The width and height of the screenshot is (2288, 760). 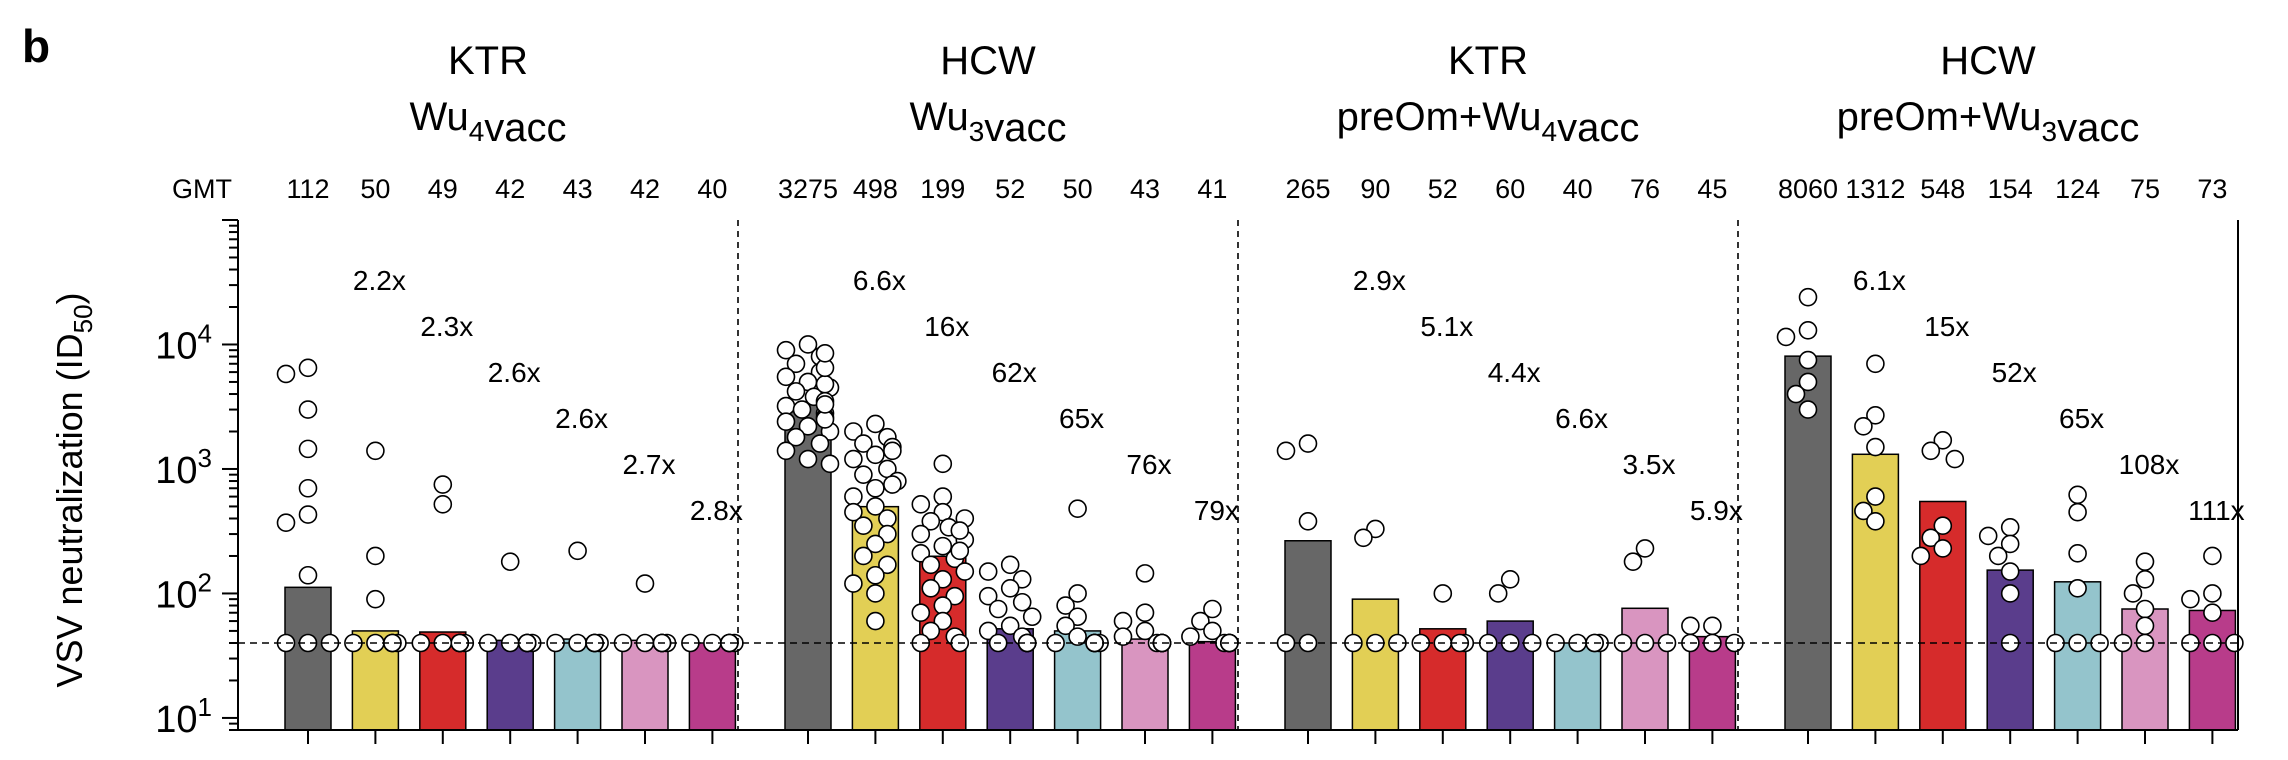 I want to click on gmt-value: 76, so click(x=1645, y=189).